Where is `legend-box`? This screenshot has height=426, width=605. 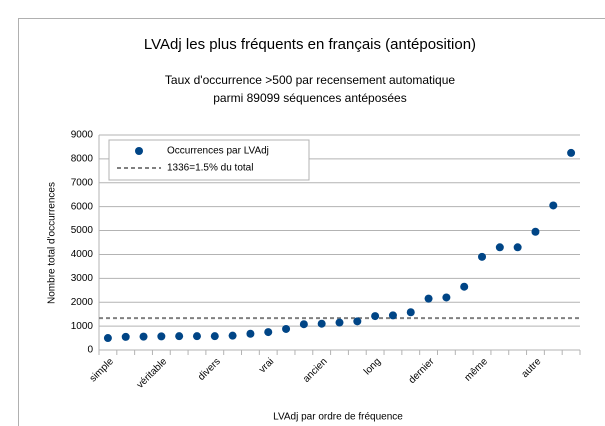
legend-box is located at coordinates (209, 160).